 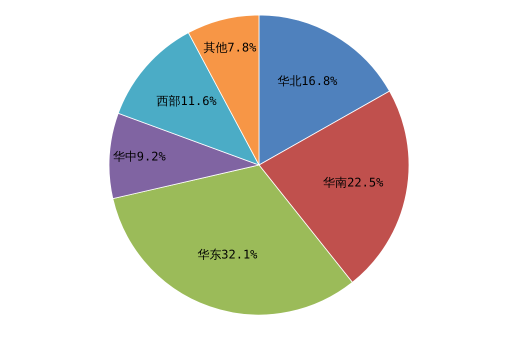 I want to click on slice-label: 其他, so click(x=215, y=47).